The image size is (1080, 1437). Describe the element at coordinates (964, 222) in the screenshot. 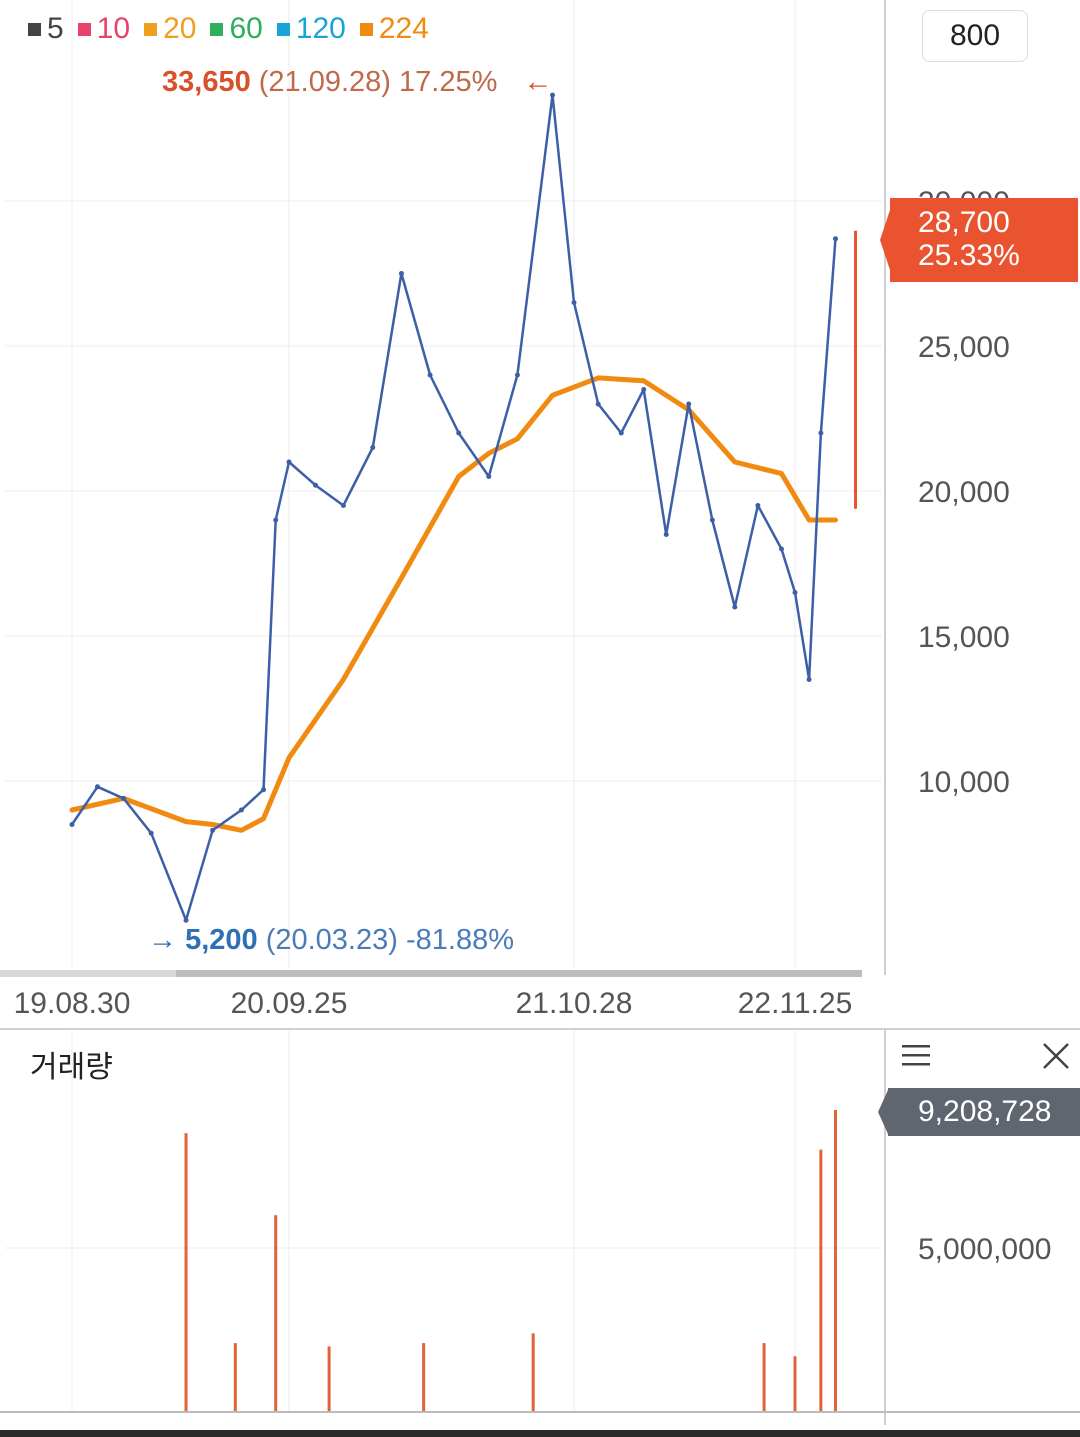

I see `current-price: 28,700` at that location.